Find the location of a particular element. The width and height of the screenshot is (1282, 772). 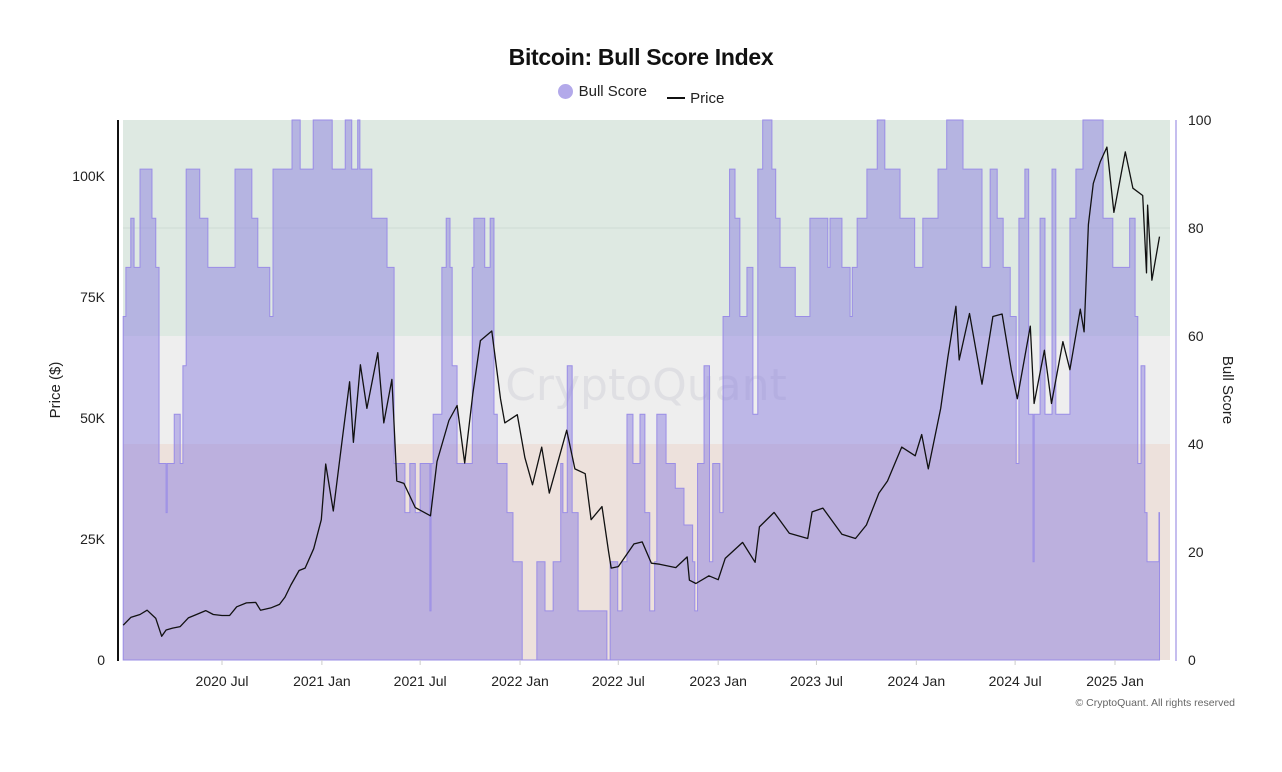

legend-label-price: Price is located at coordinates (707, 98).